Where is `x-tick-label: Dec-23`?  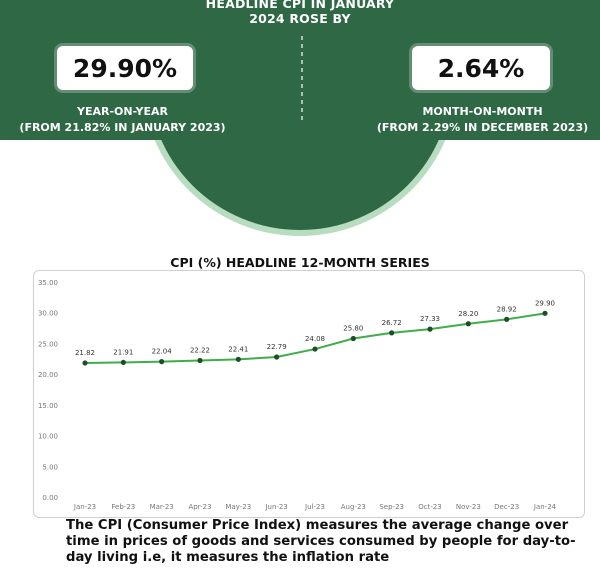
x-tick-label: Dec-23 is located at coordinates (506, 507).